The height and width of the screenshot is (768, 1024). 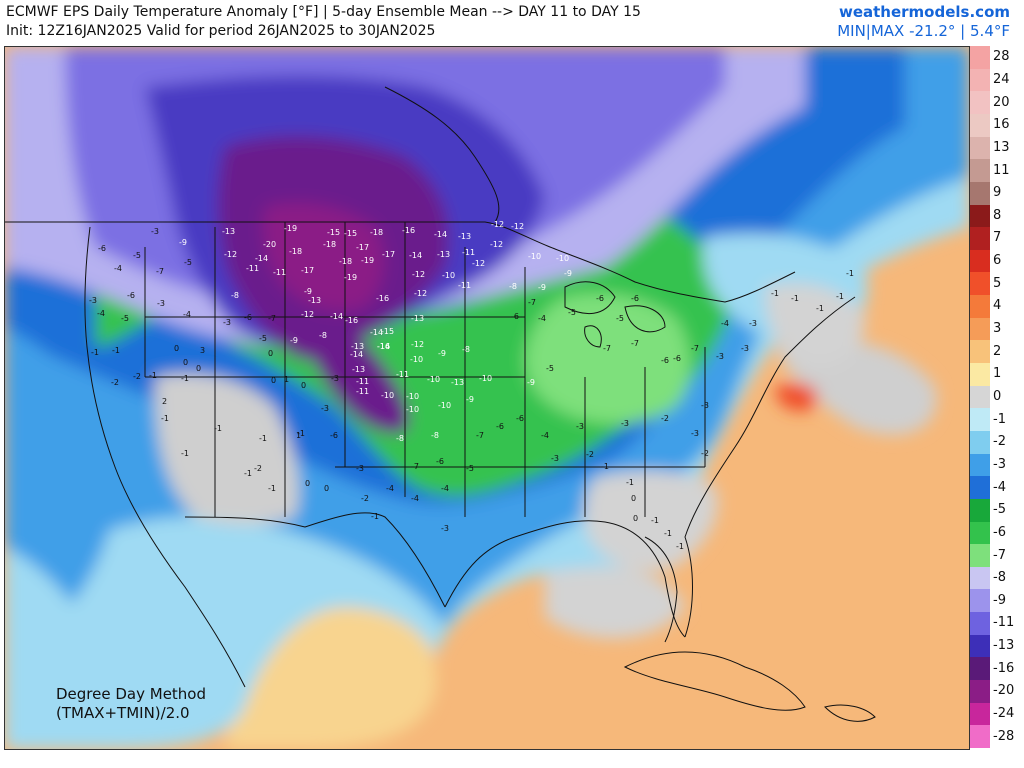 I want to click on anomaly-label: -8, so click(x=323, y=335).